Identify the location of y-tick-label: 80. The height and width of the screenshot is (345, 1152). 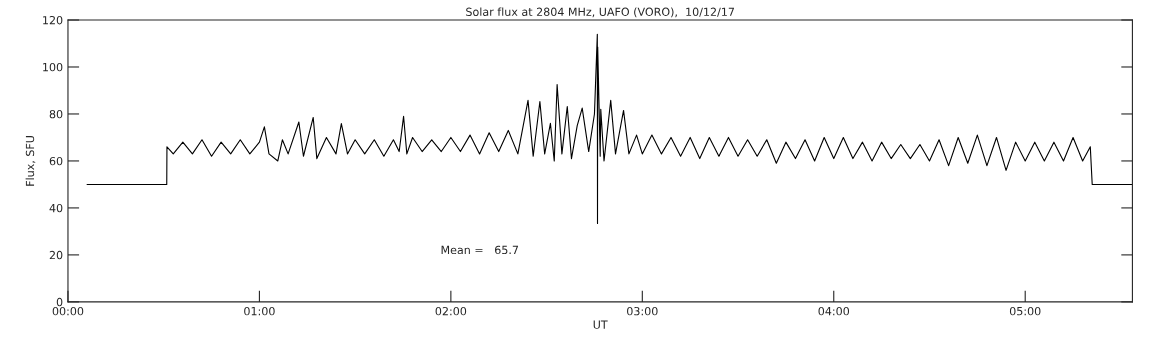
(56, 114).